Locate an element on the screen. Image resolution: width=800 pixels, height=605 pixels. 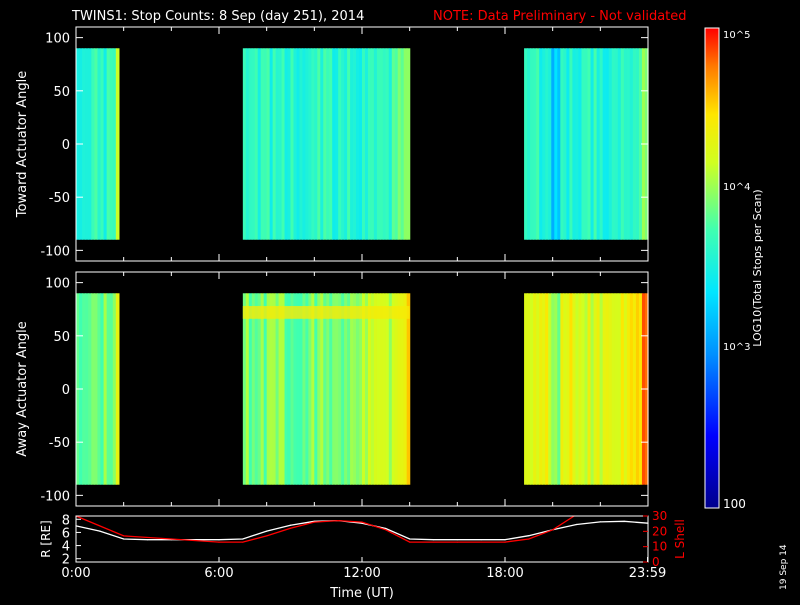
date-stamp: 19 Sep 14 is located at coordinates (784, 567).